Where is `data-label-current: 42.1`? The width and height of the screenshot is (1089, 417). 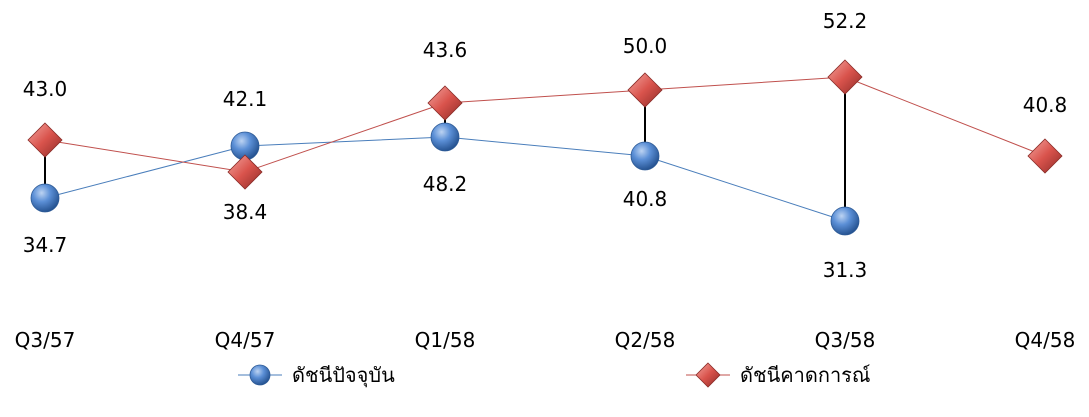 data-label-current: 42.1 is located at coordinates (245, 99).